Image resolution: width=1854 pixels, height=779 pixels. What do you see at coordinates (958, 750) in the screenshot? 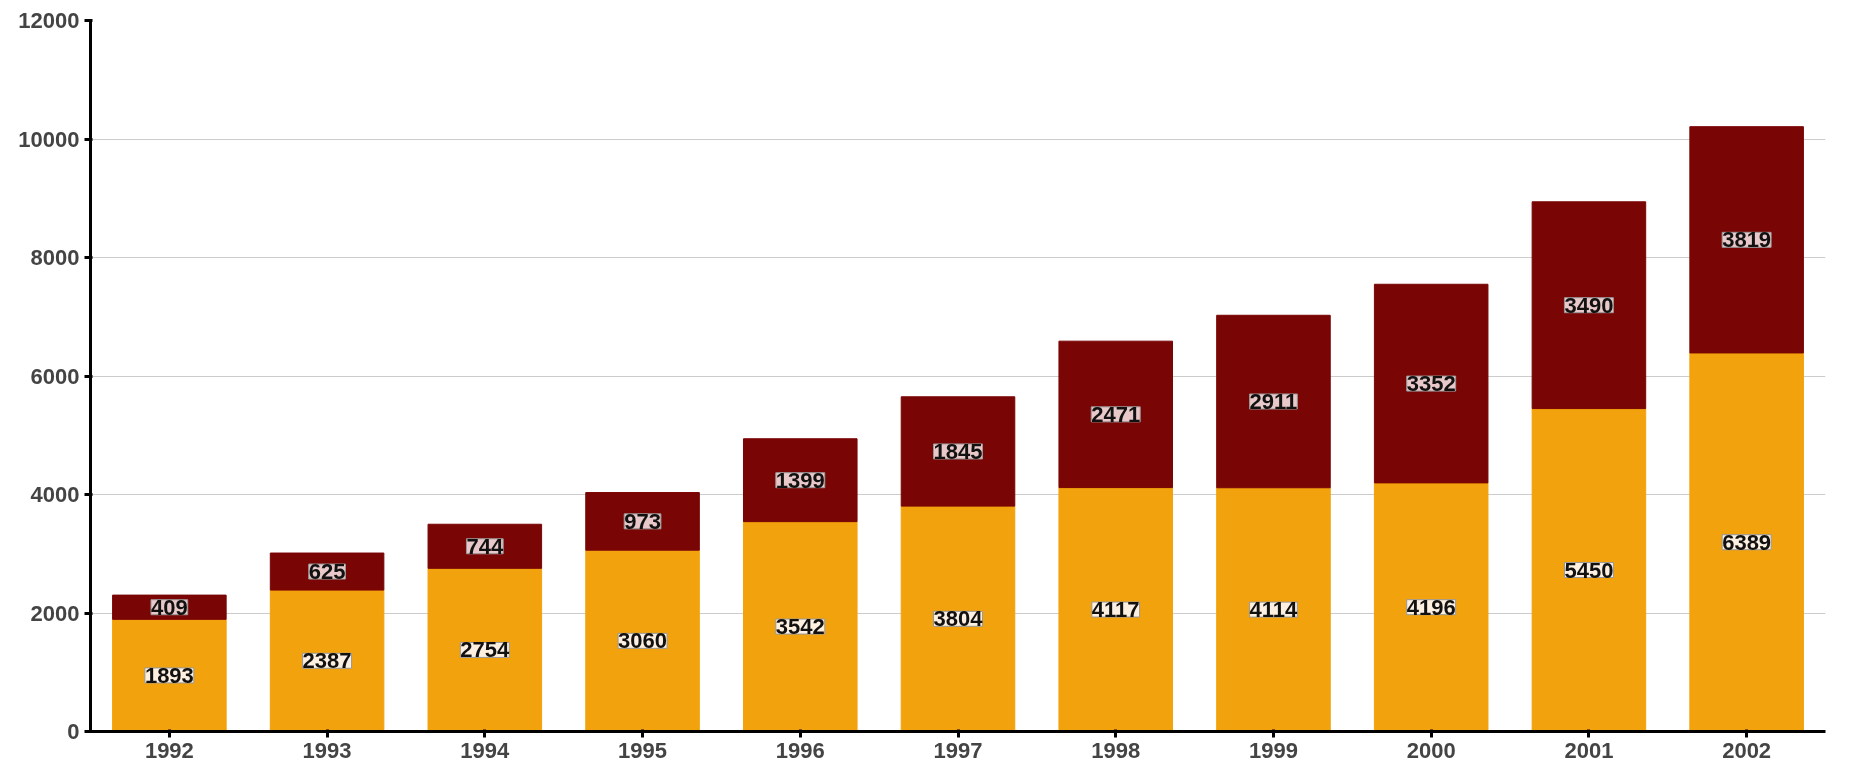
I see `x-tick-label: 1997` at bounding box center [958, 750].